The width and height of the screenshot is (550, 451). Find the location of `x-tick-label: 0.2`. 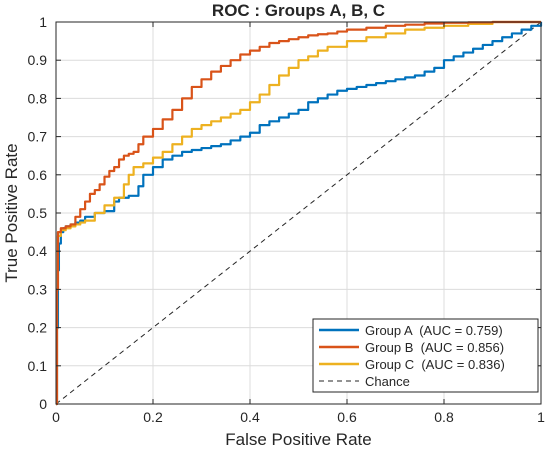

x-tick-label: 0.2 is located at coordinates (153, 417).